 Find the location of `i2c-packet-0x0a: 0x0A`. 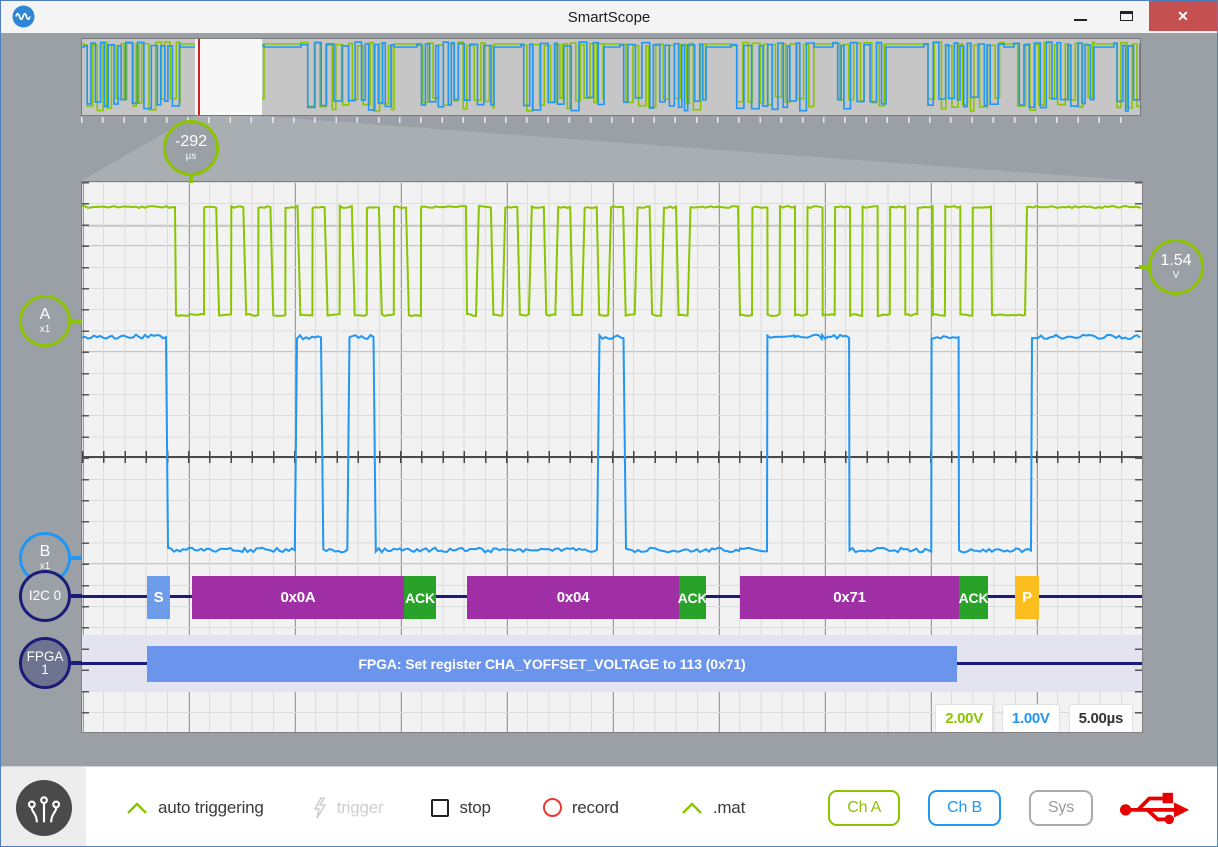

i2c-packet-0x0a: 0x0A is located at coordinates (298, 597).